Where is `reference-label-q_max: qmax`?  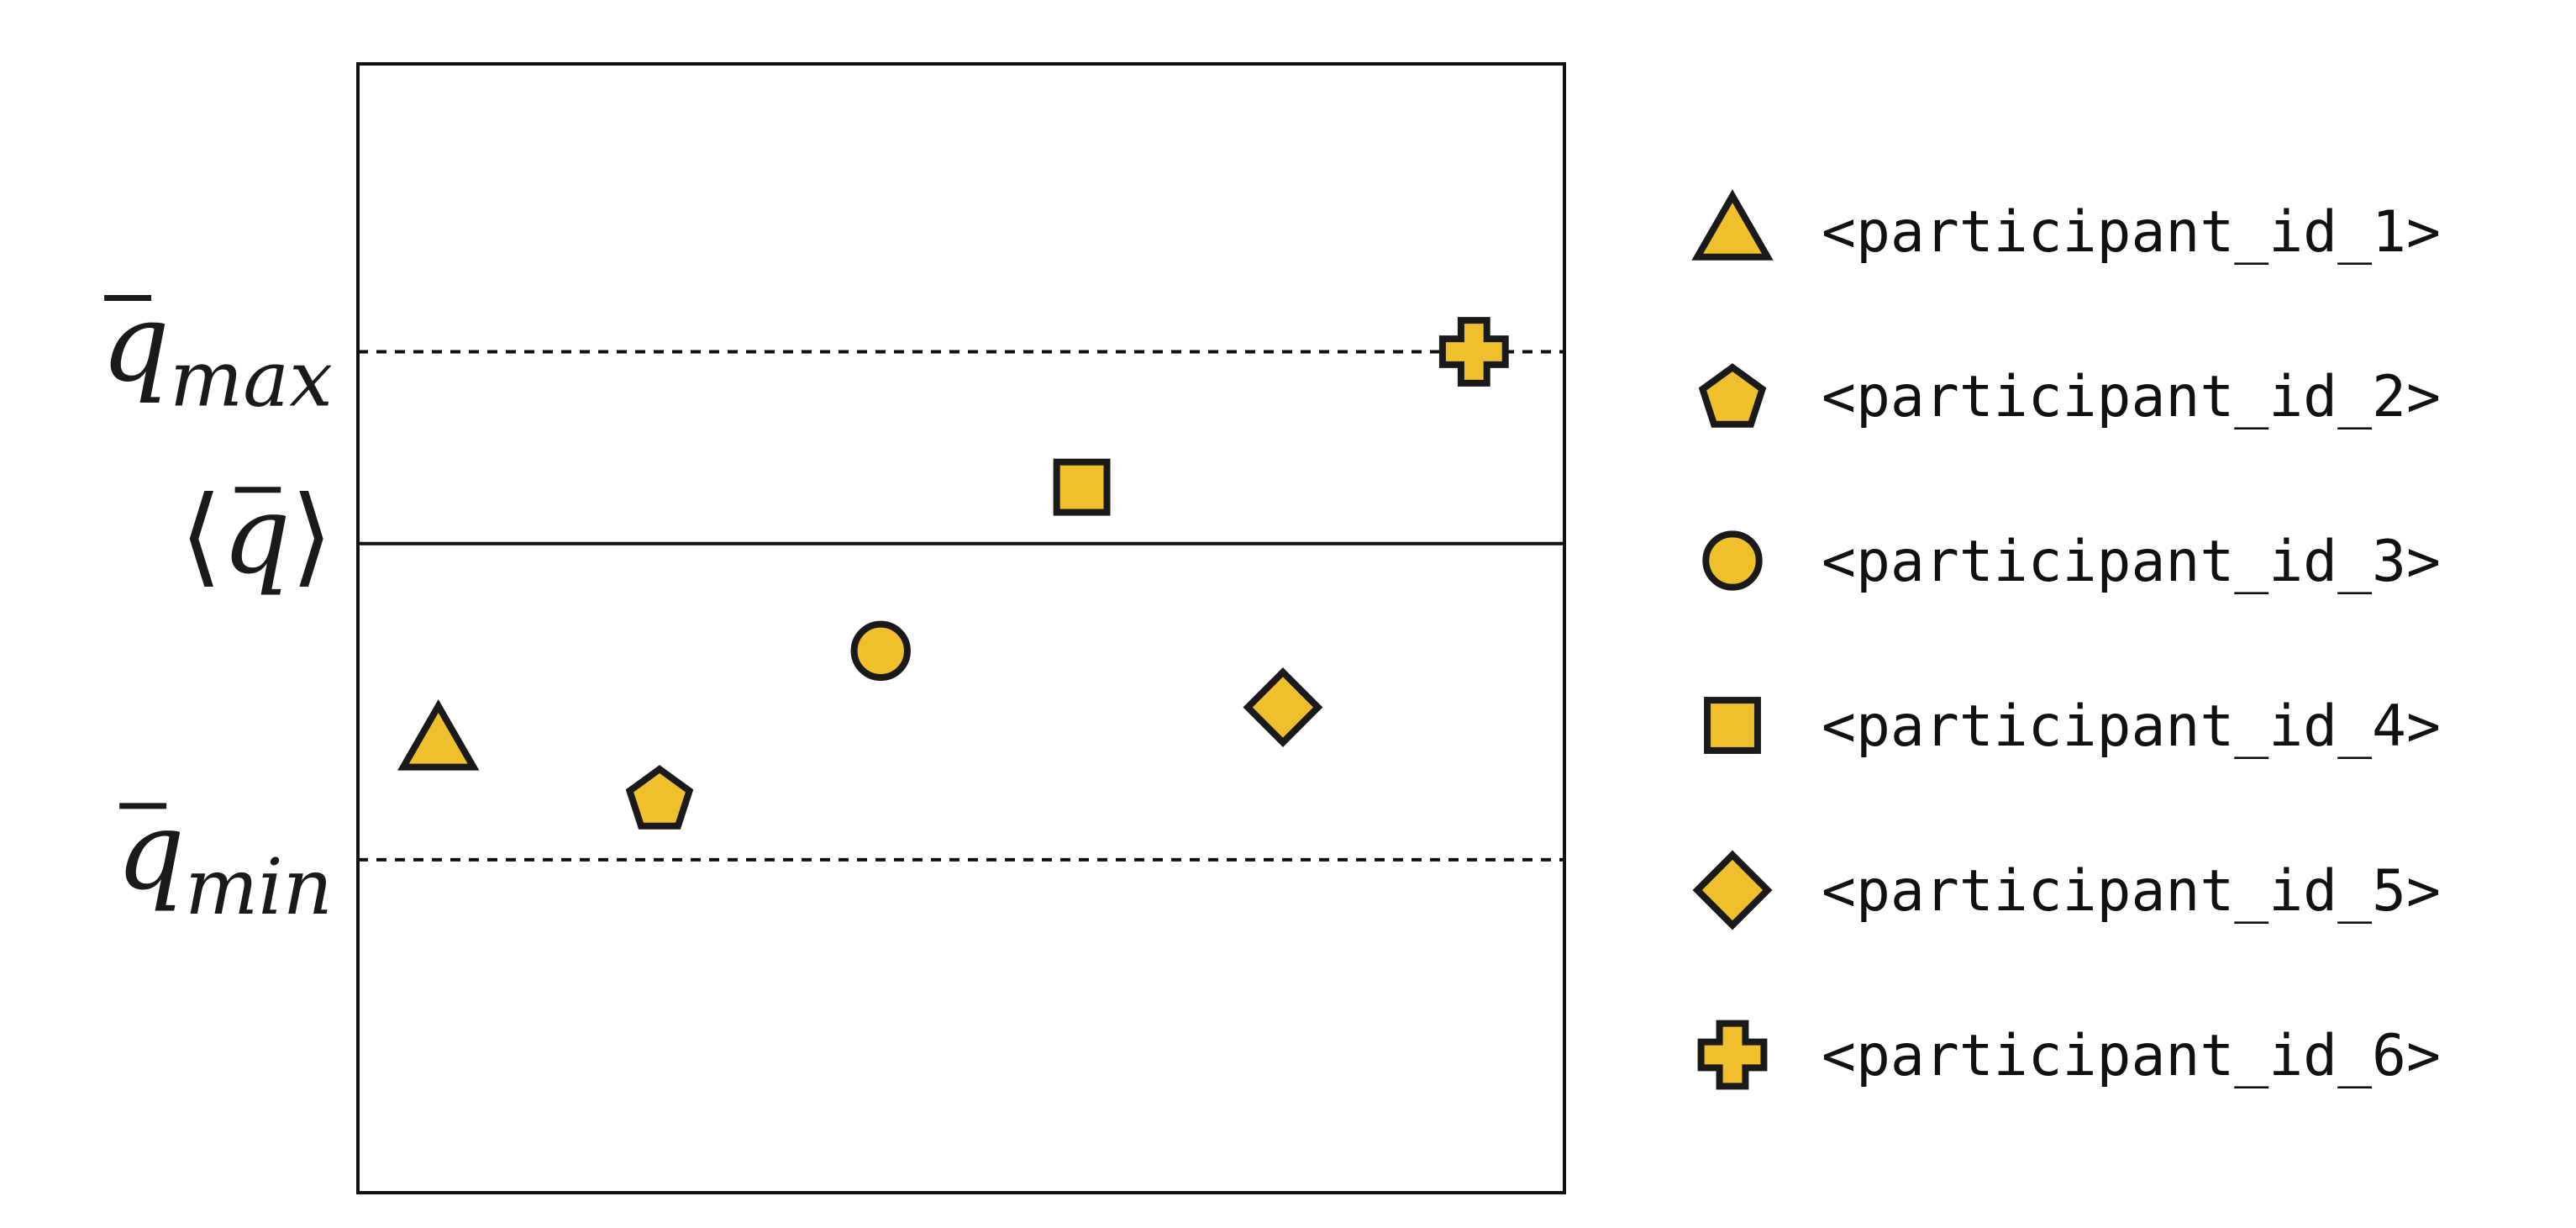
reference-label-q_max: qmax is located at coordinates (217, 352).